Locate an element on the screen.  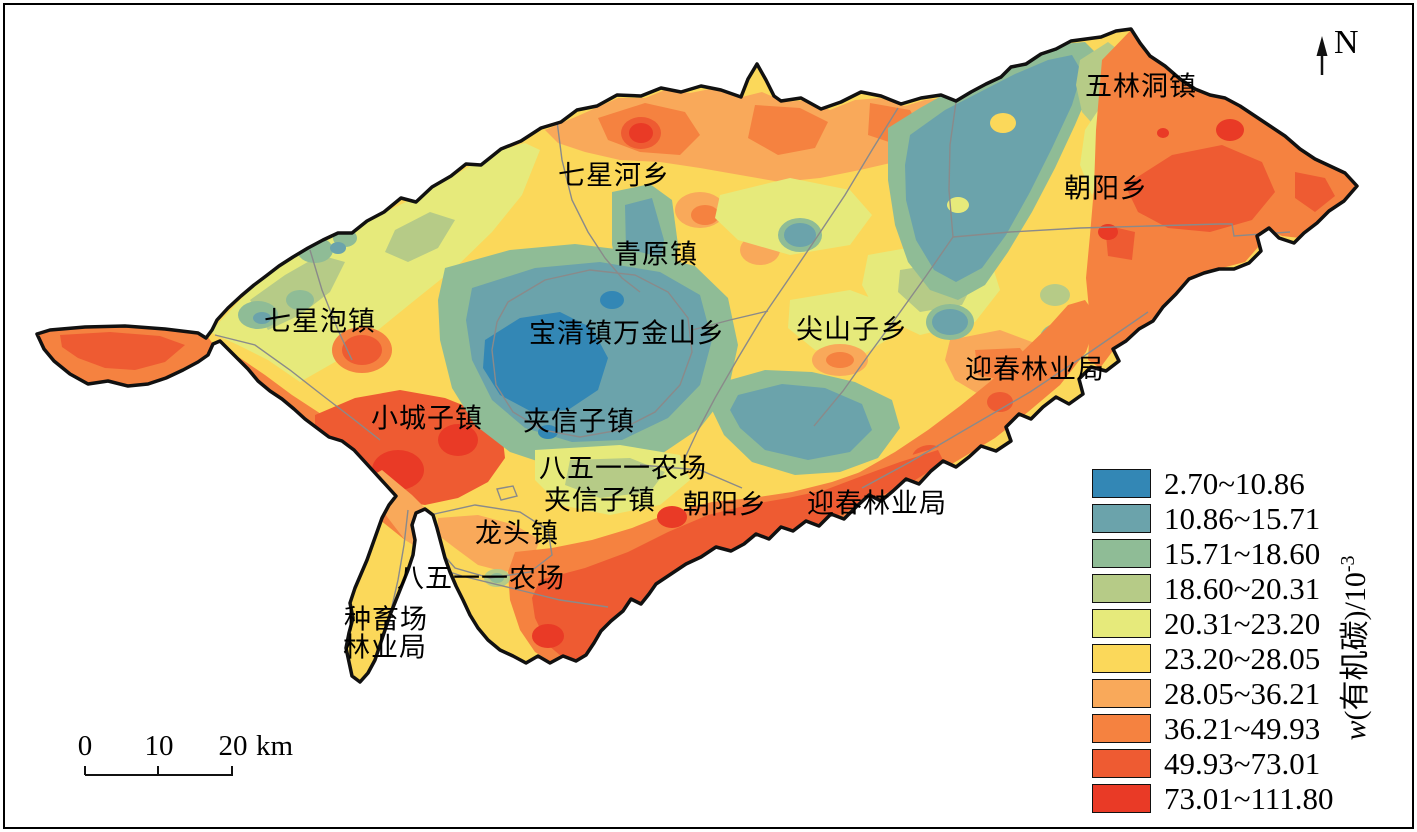
scale-bar-line is located at coordinates (159, 775).